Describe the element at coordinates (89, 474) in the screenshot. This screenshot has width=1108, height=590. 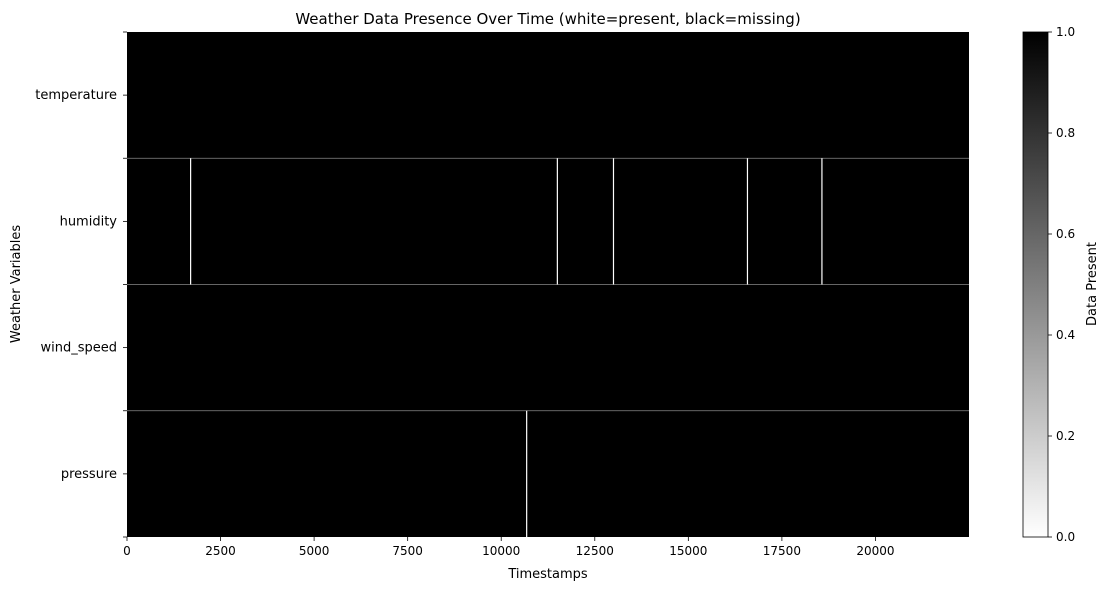
I see `y-tick-label: pressure` at that location.